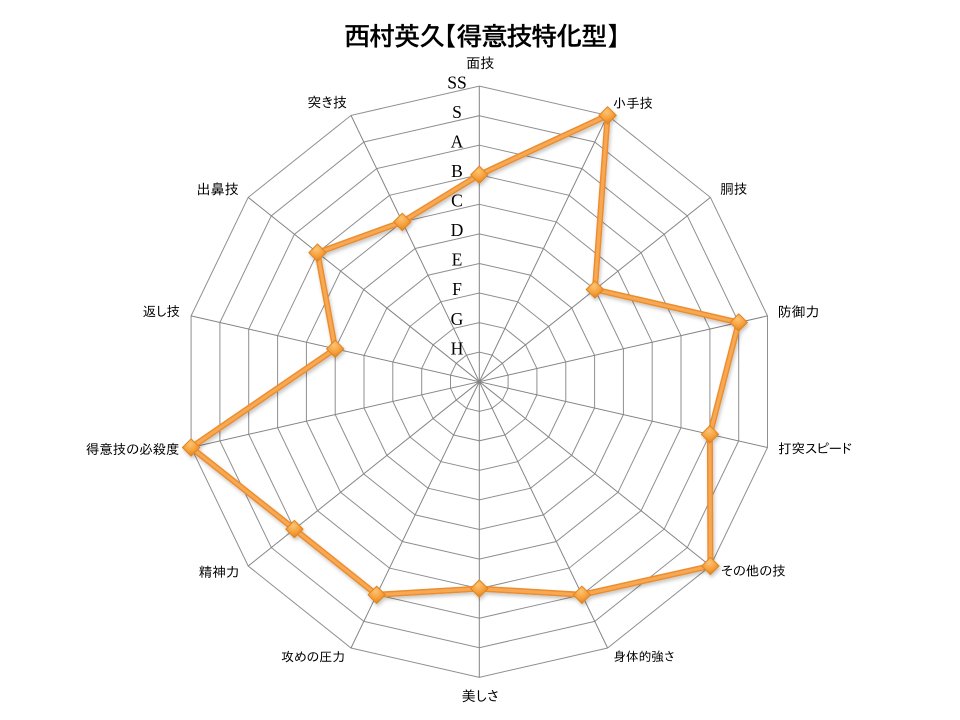  I want to click on svg-text: A, so click(457, 141).